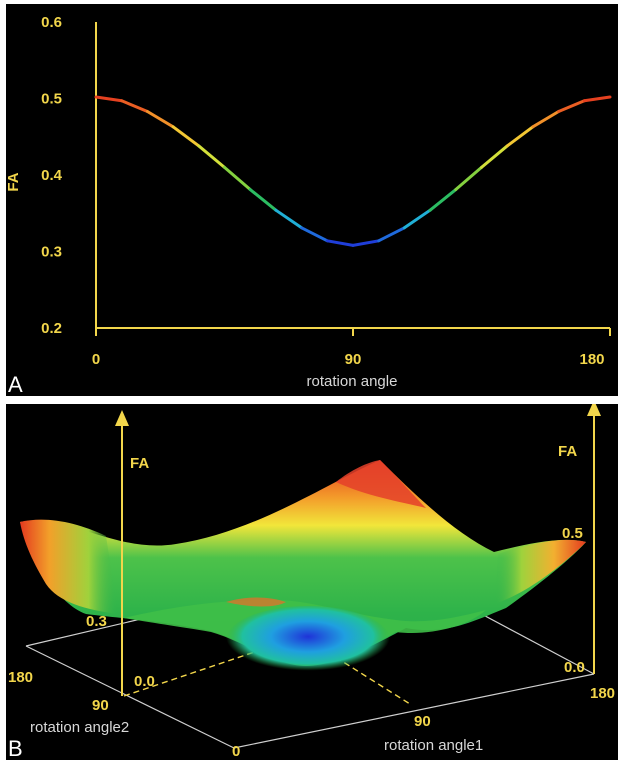  I want to click on x-tick-90: 90, so click(422, 721).